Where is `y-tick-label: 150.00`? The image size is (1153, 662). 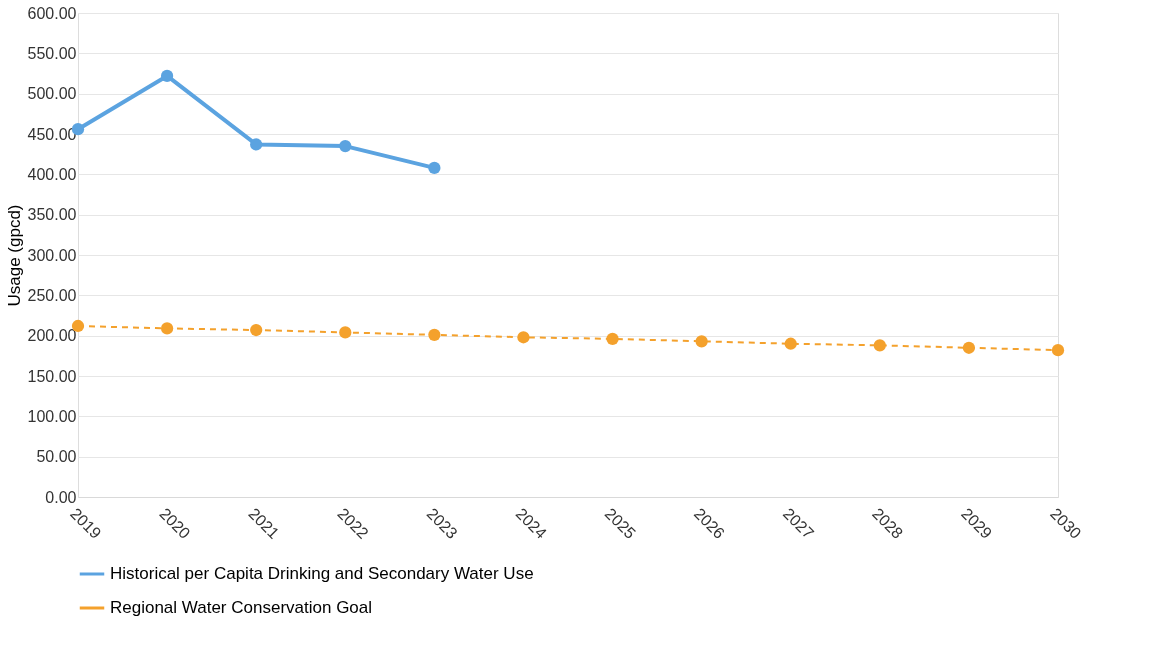 y-tick-label: 150.00 is located at coordinates (52, 376).